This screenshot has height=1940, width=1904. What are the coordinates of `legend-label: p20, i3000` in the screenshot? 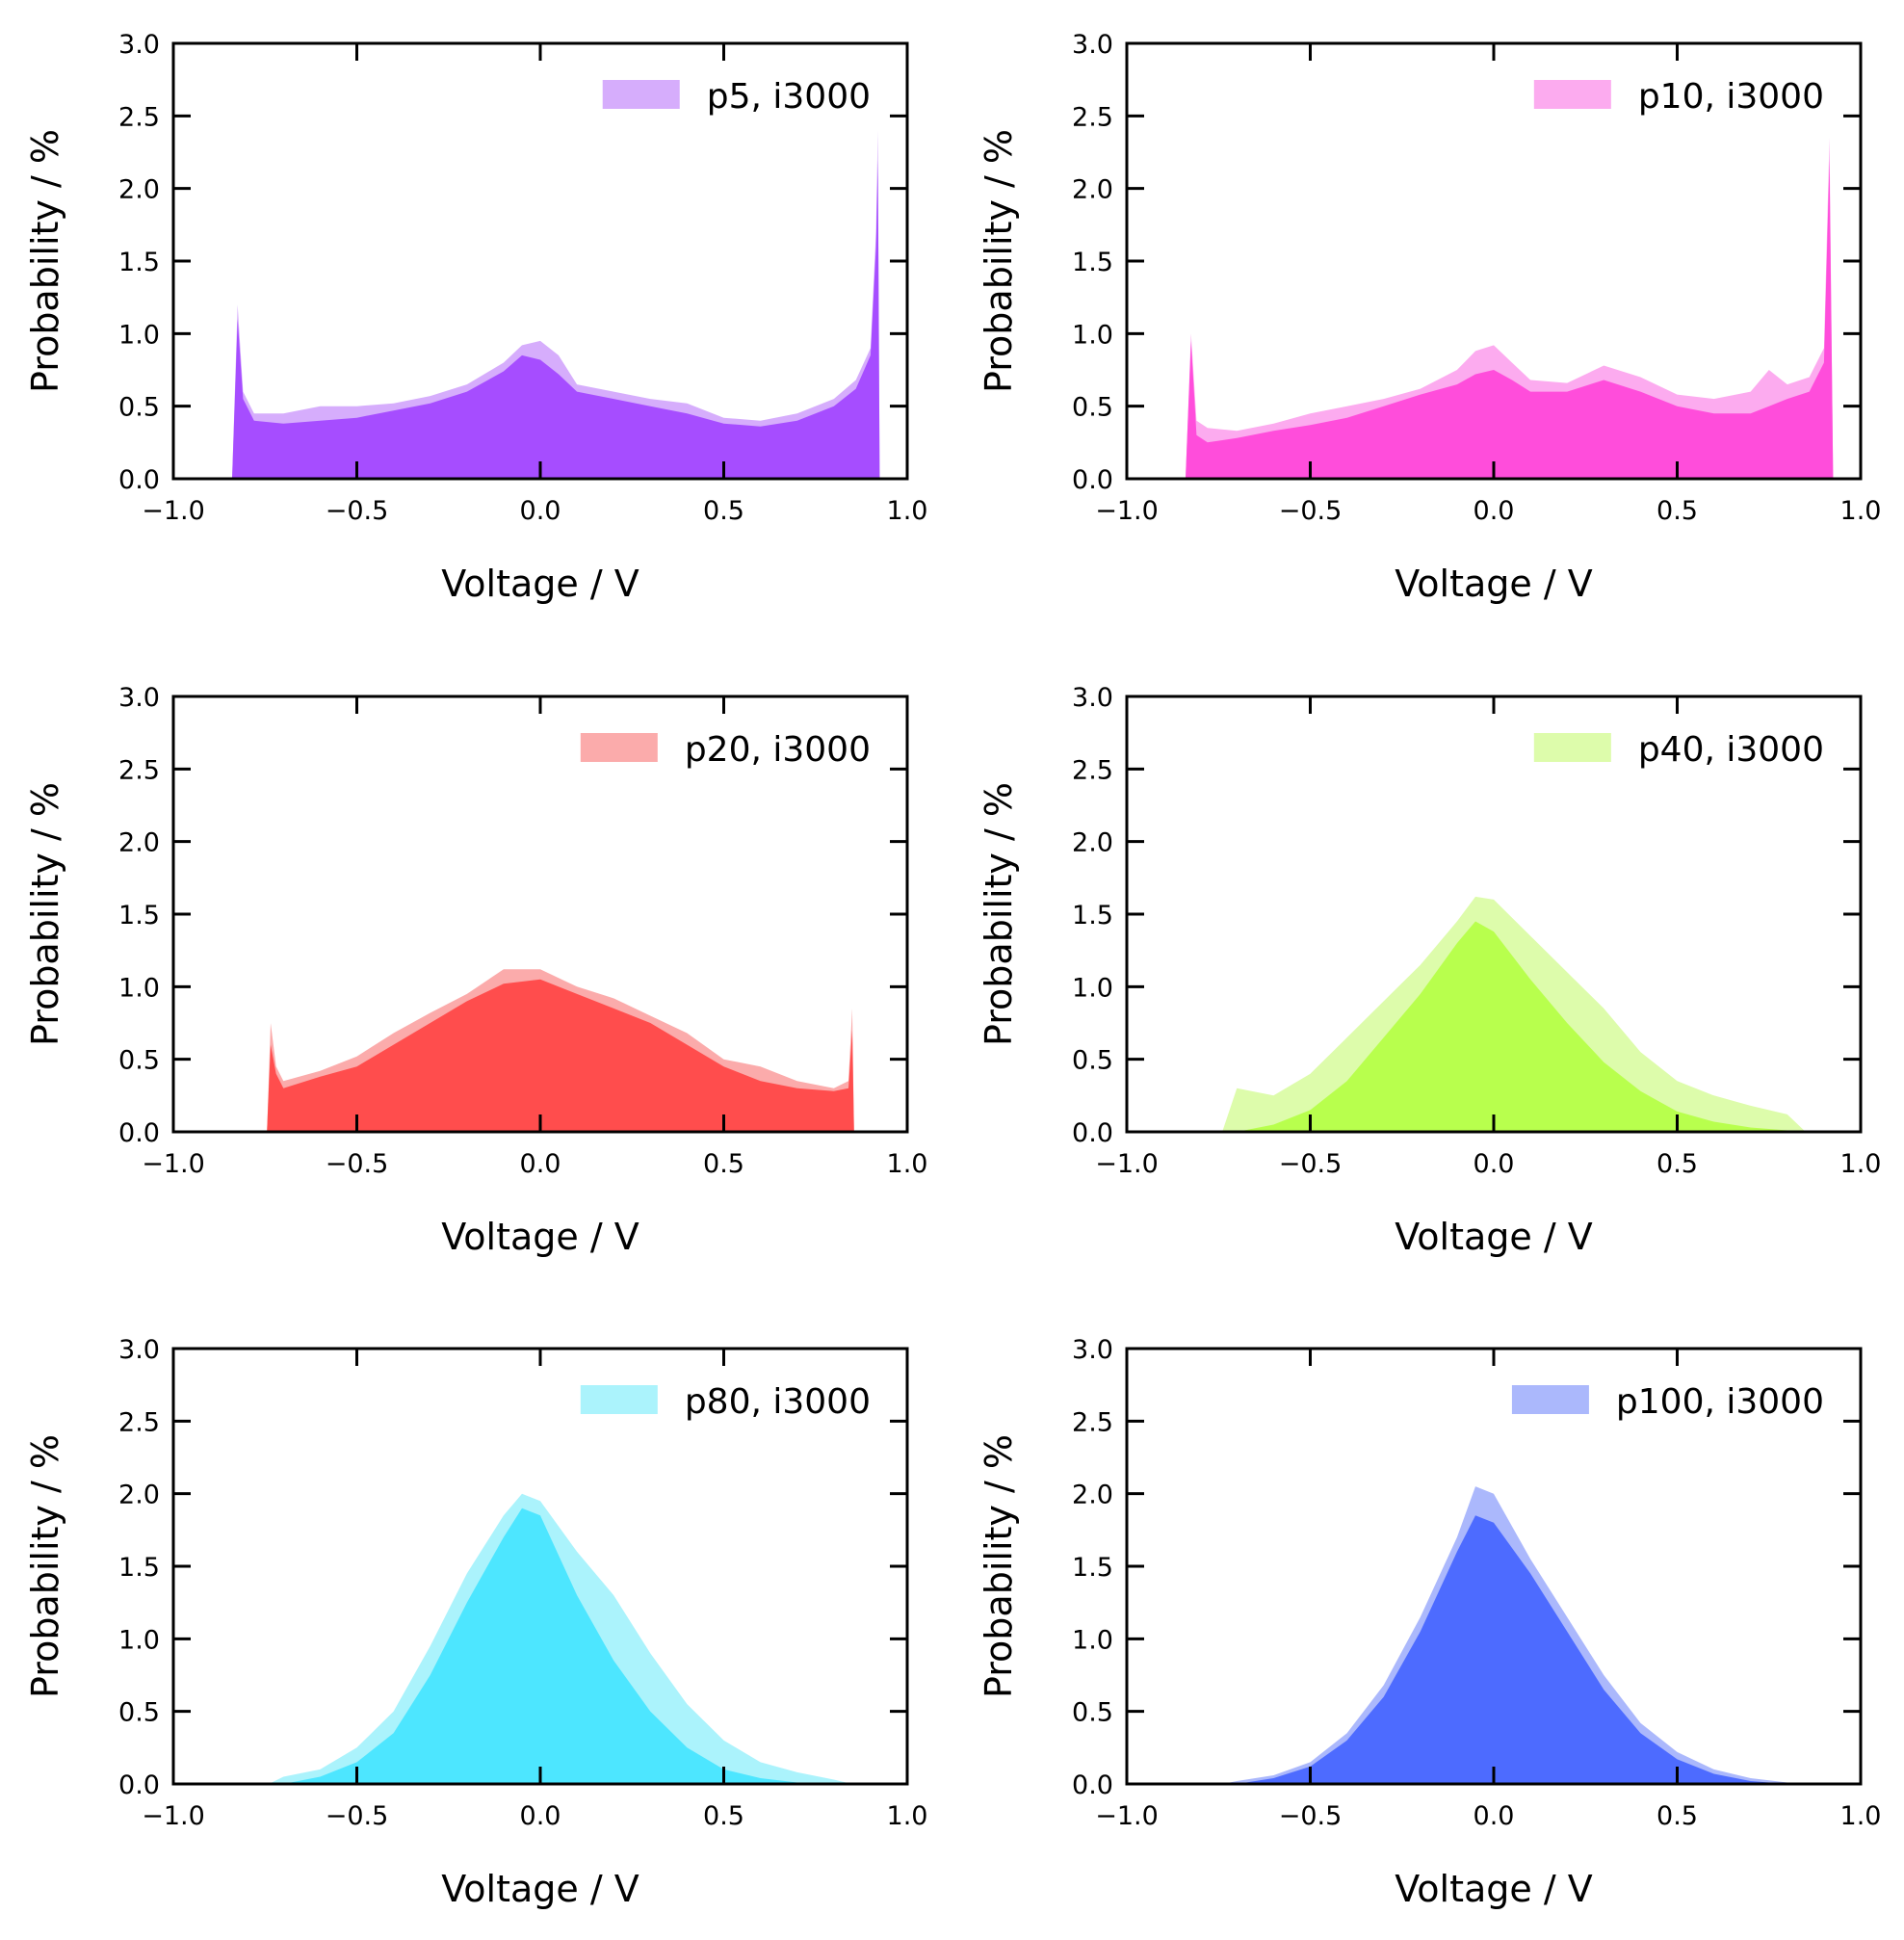 It's located at (778, 750).